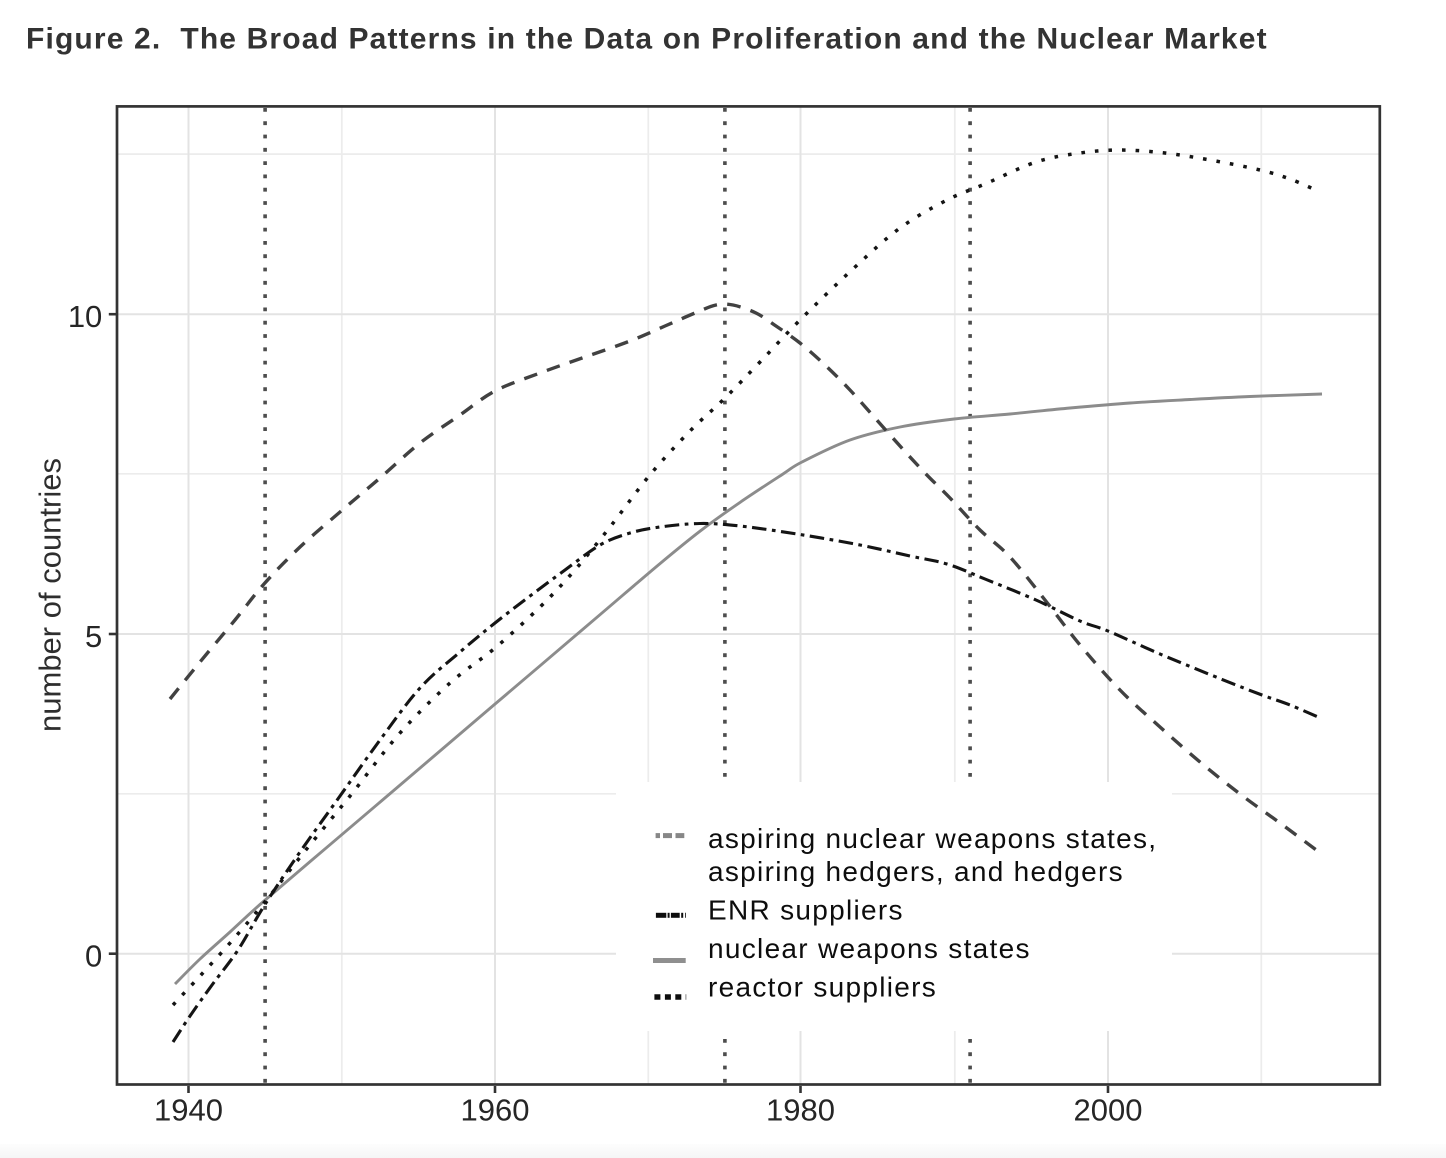  I want to click on svg-text: ENR suppliers, so click(806, 910).